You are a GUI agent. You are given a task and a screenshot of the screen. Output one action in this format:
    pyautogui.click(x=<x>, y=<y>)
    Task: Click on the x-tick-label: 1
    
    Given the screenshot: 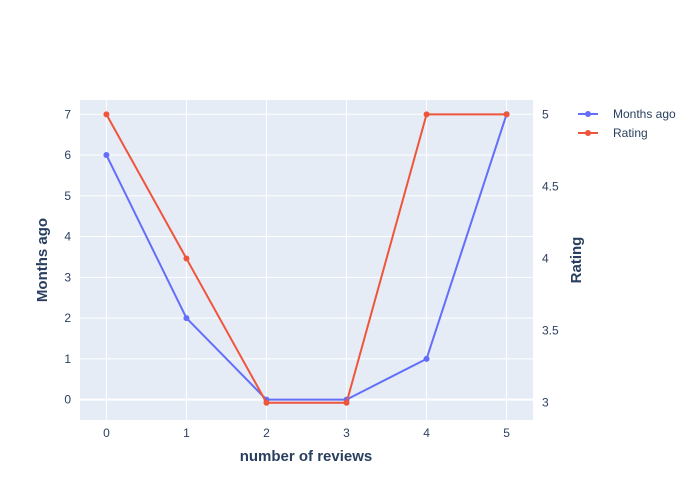 What is the action you would take?
    pyautogui.click(x=186, y=433)
    